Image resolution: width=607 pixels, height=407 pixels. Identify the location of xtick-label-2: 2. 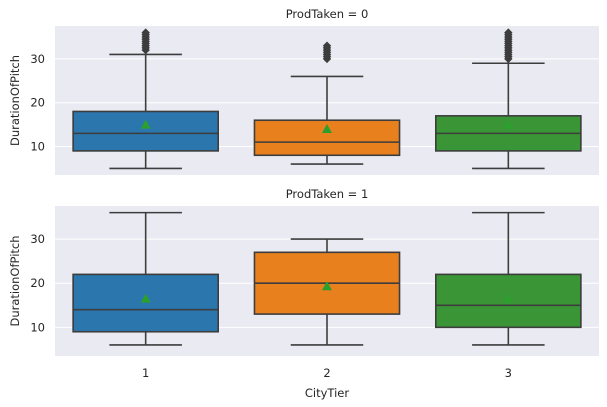
(326, 373).